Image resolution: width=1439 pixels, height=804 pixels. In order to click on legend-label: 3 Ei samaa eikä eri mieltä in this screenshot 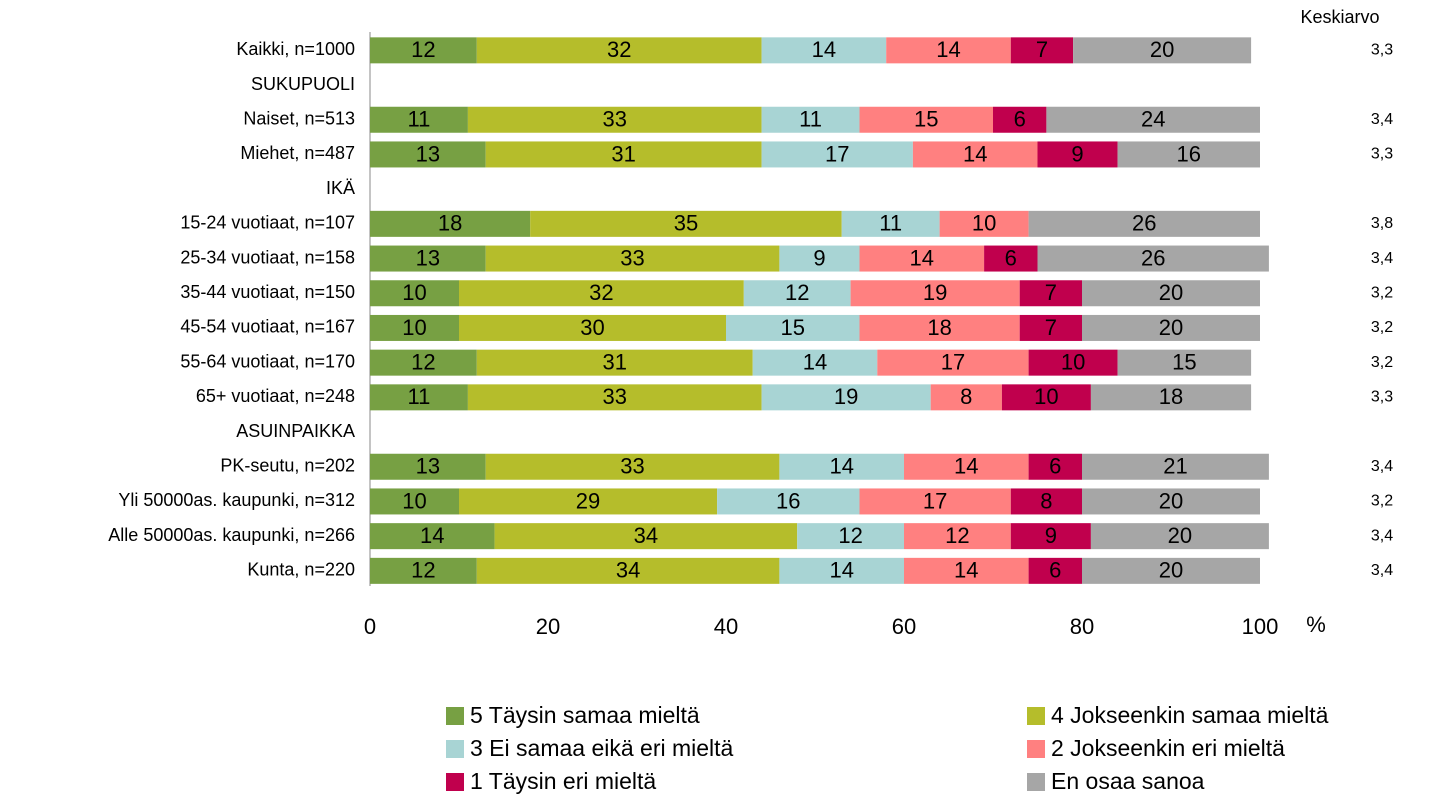, I will do `click(602, 748)`.